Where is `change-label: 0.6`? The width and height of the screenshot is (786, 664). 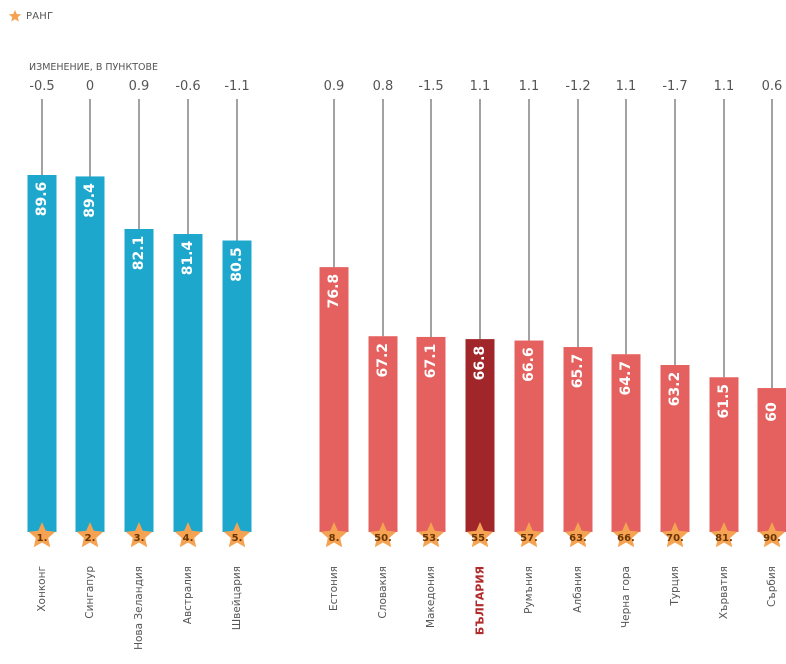 change-label: 0.6 is located at coordinates (772, 86).